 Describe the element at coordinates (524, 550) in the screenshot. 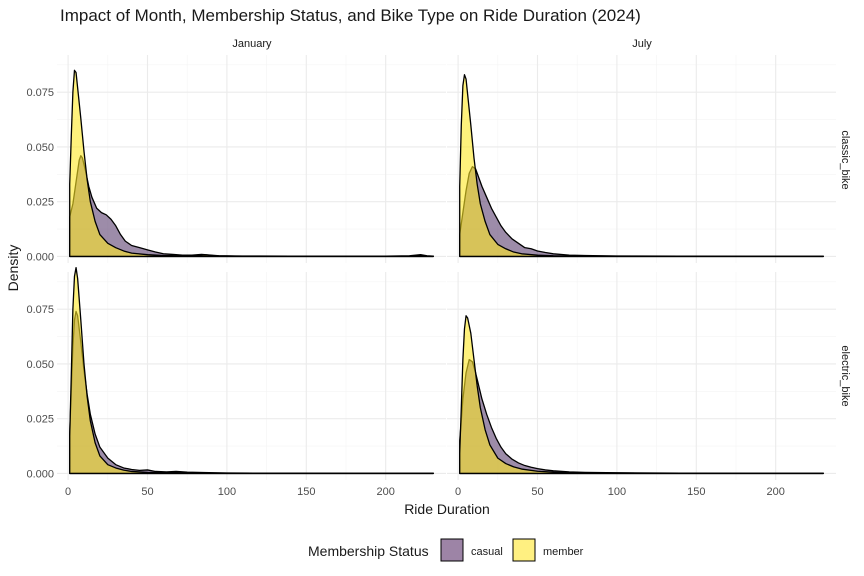

I see `legend-swatch-member` at that location.